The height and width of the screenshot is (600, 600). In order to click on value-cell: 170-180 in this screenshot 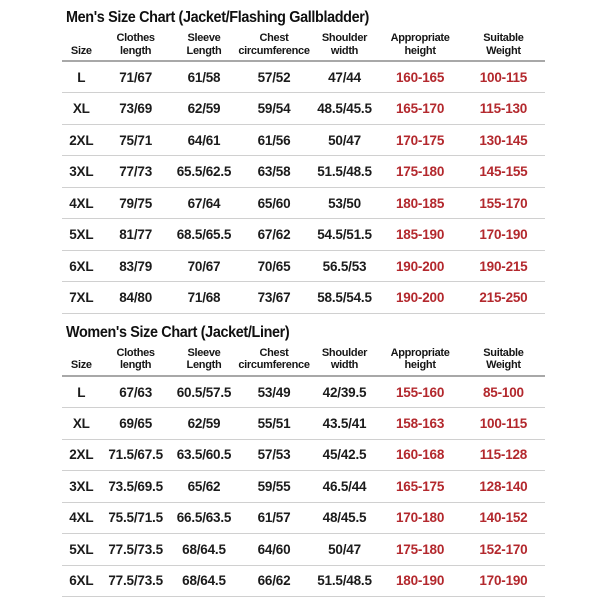, I will do `click(420, 518)`.